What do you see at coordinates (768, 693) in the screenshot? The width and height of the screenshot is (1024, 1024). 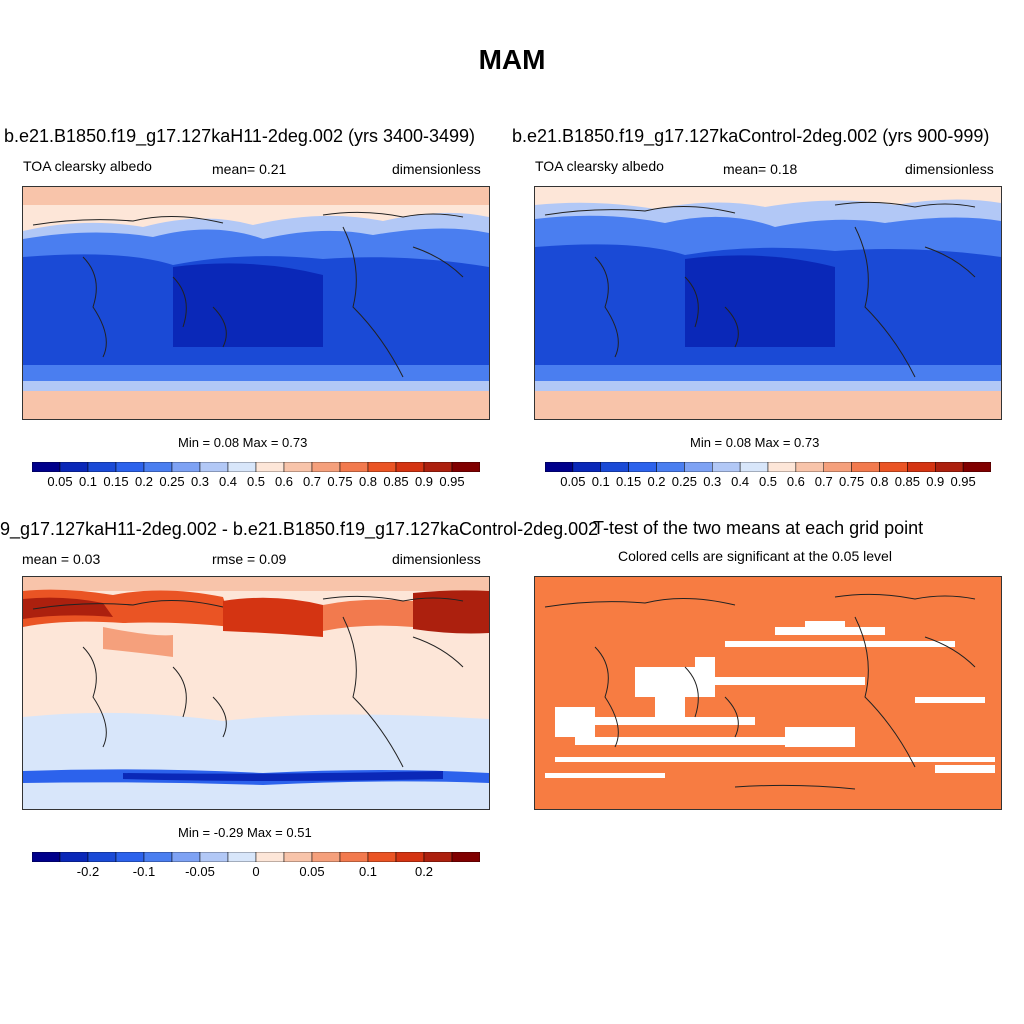 I see `panel4-map` at bounding box center [768, 693].